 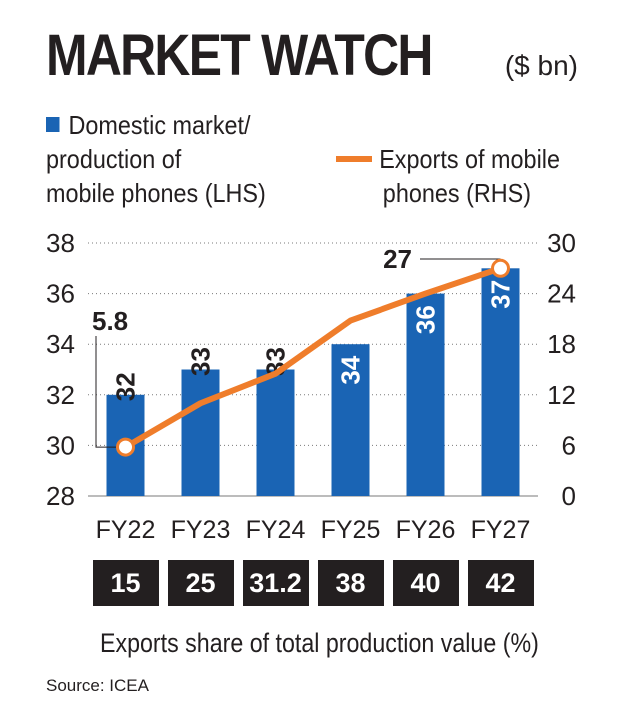 I want to click on right-axis-tick: 24, so click(x=561, y=294).